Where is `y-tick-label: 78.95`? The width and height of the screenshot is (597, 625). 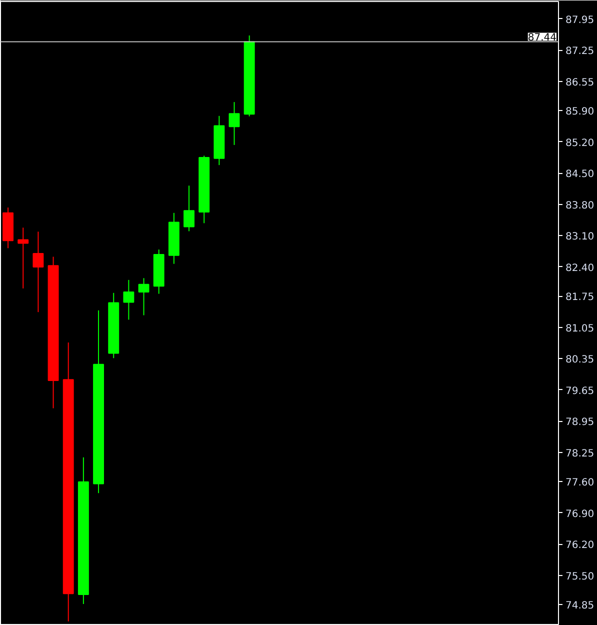
y-tick-label: 78.95 is located at coordinates (580, 422).